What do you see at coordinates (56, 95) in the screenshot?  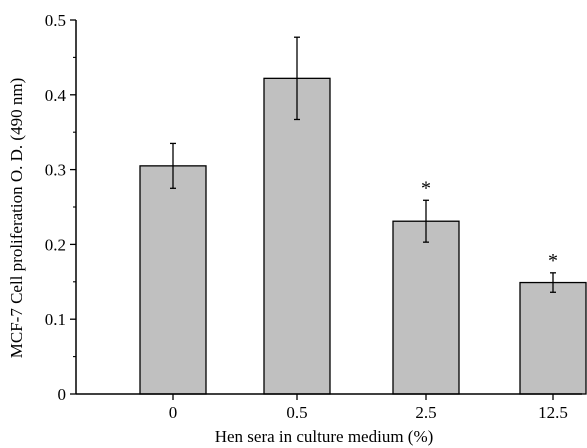 I see `y-tick-label-0.4: 0.4` at bounding box center [56, 95].